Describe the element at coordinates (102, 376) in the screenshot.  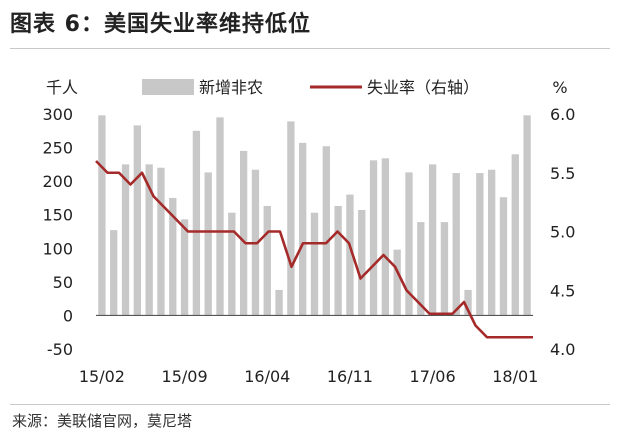
I see `x-tick-label: 15/02` at that location.